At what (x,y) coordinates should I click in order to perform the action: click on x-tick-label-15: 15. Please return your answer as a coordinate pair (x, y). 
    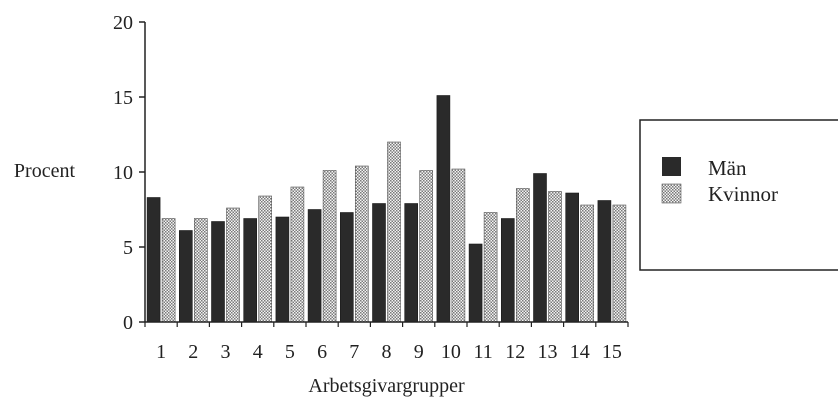
    Looking at the image, I should click on (612, 352).